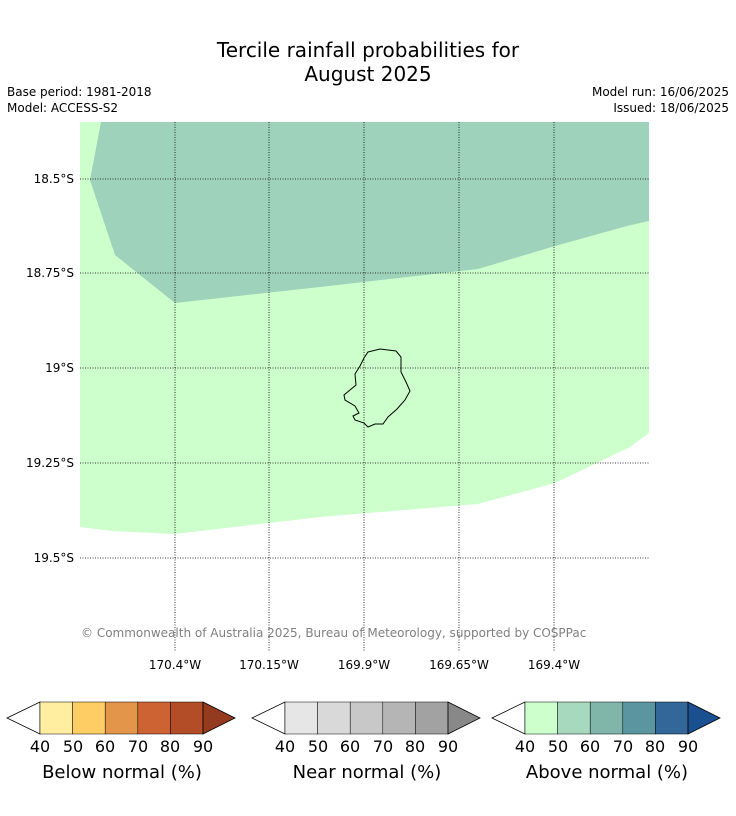 Image resolution: width=736 pixels, height=816 pixels. I want to click on below-normal-colorbar, so click(121, 718).